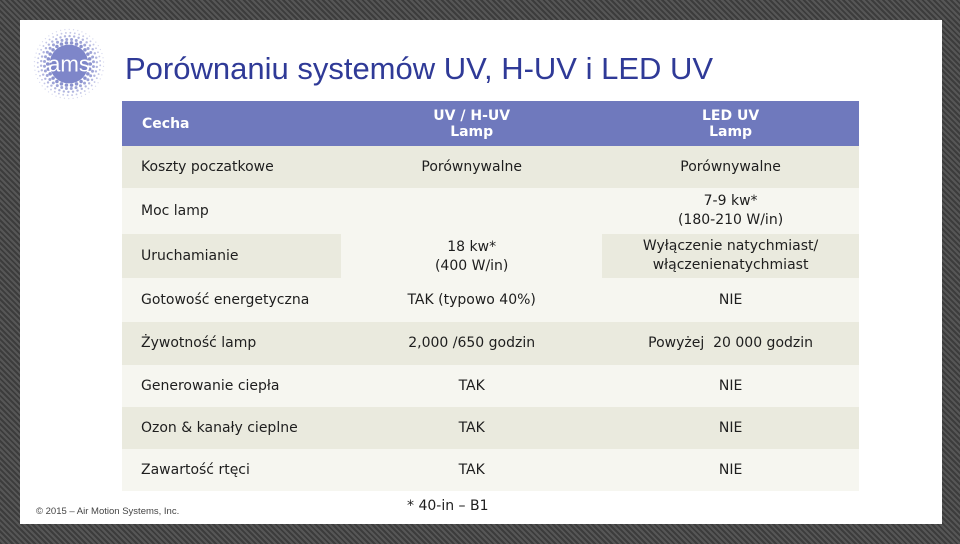 The height and width of the screenshot is (544, 960). I want to click on row-feature: Gotowość energetyczna, so click(232, 300).